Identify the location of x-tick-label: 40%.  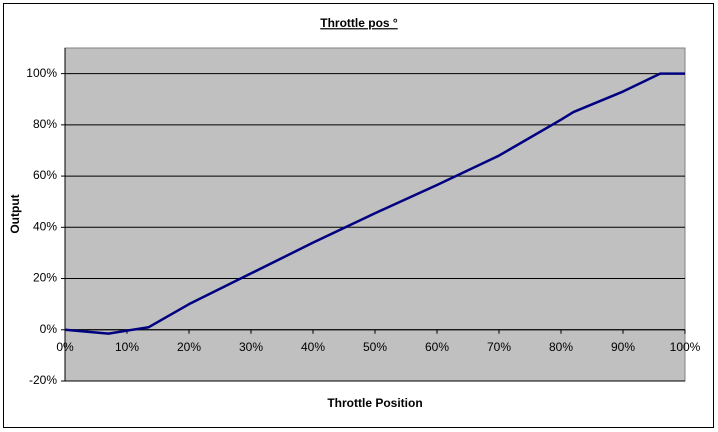
(313, 347).